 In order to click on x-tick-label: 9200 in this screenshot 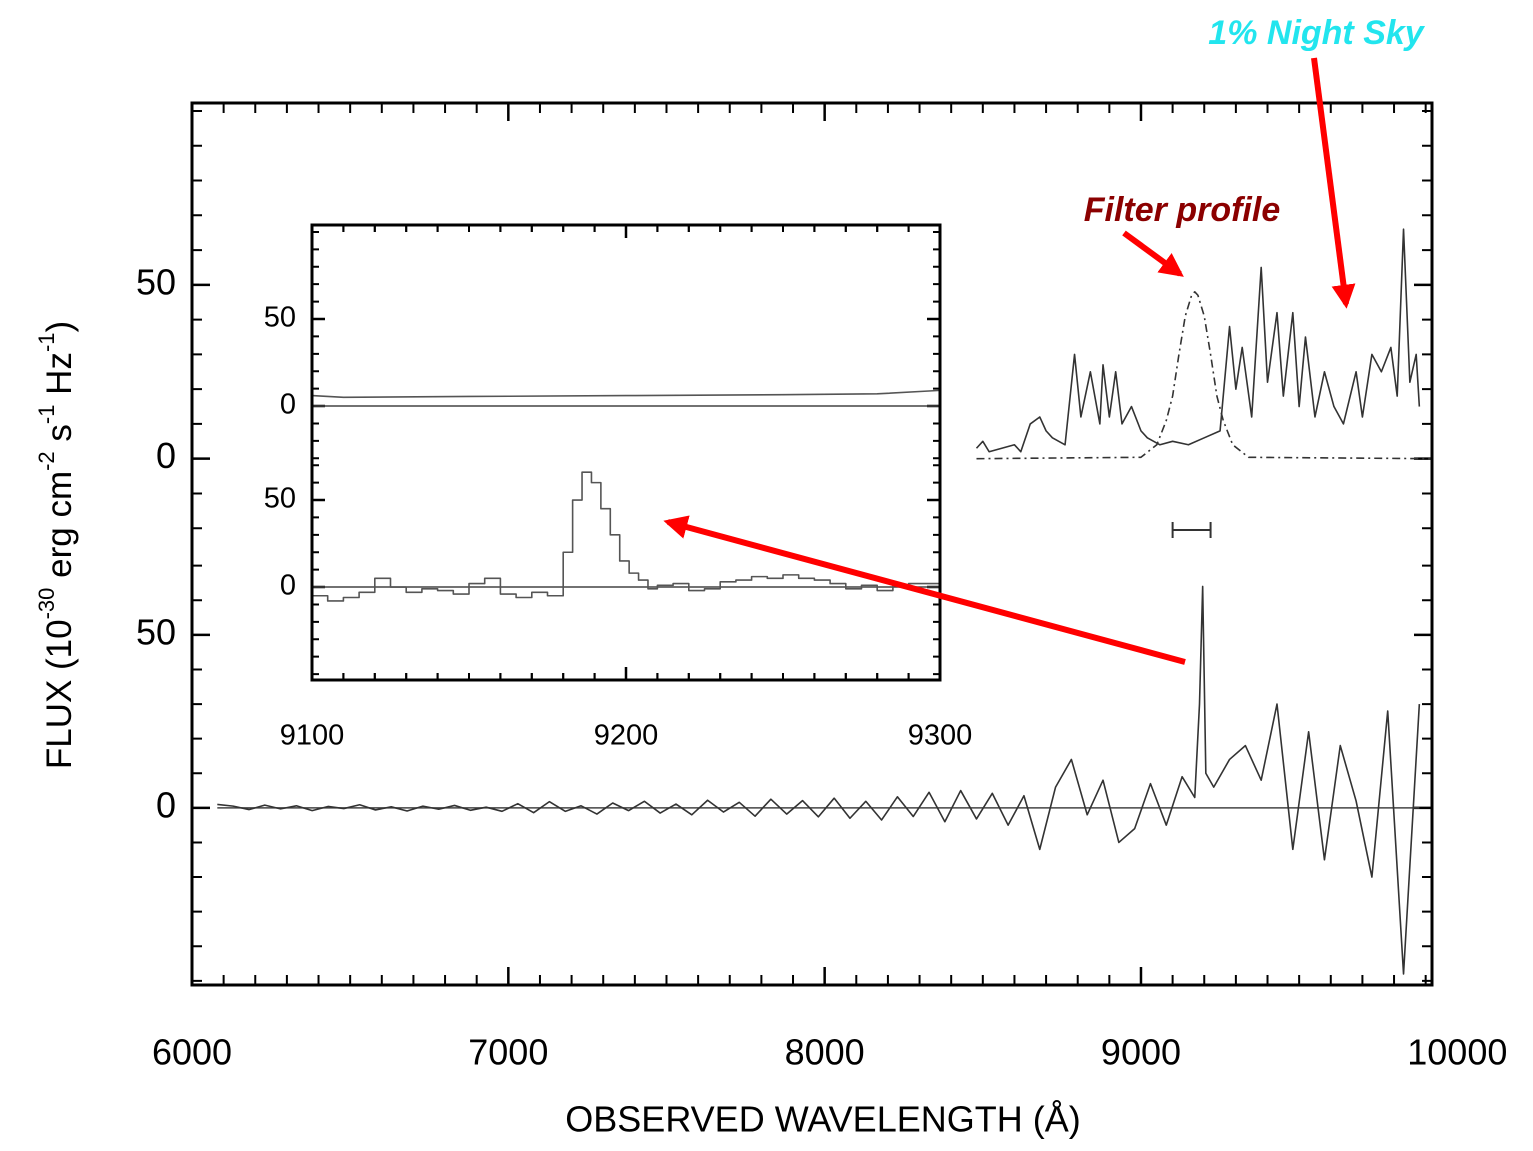, I will do `click(626, 736)`.